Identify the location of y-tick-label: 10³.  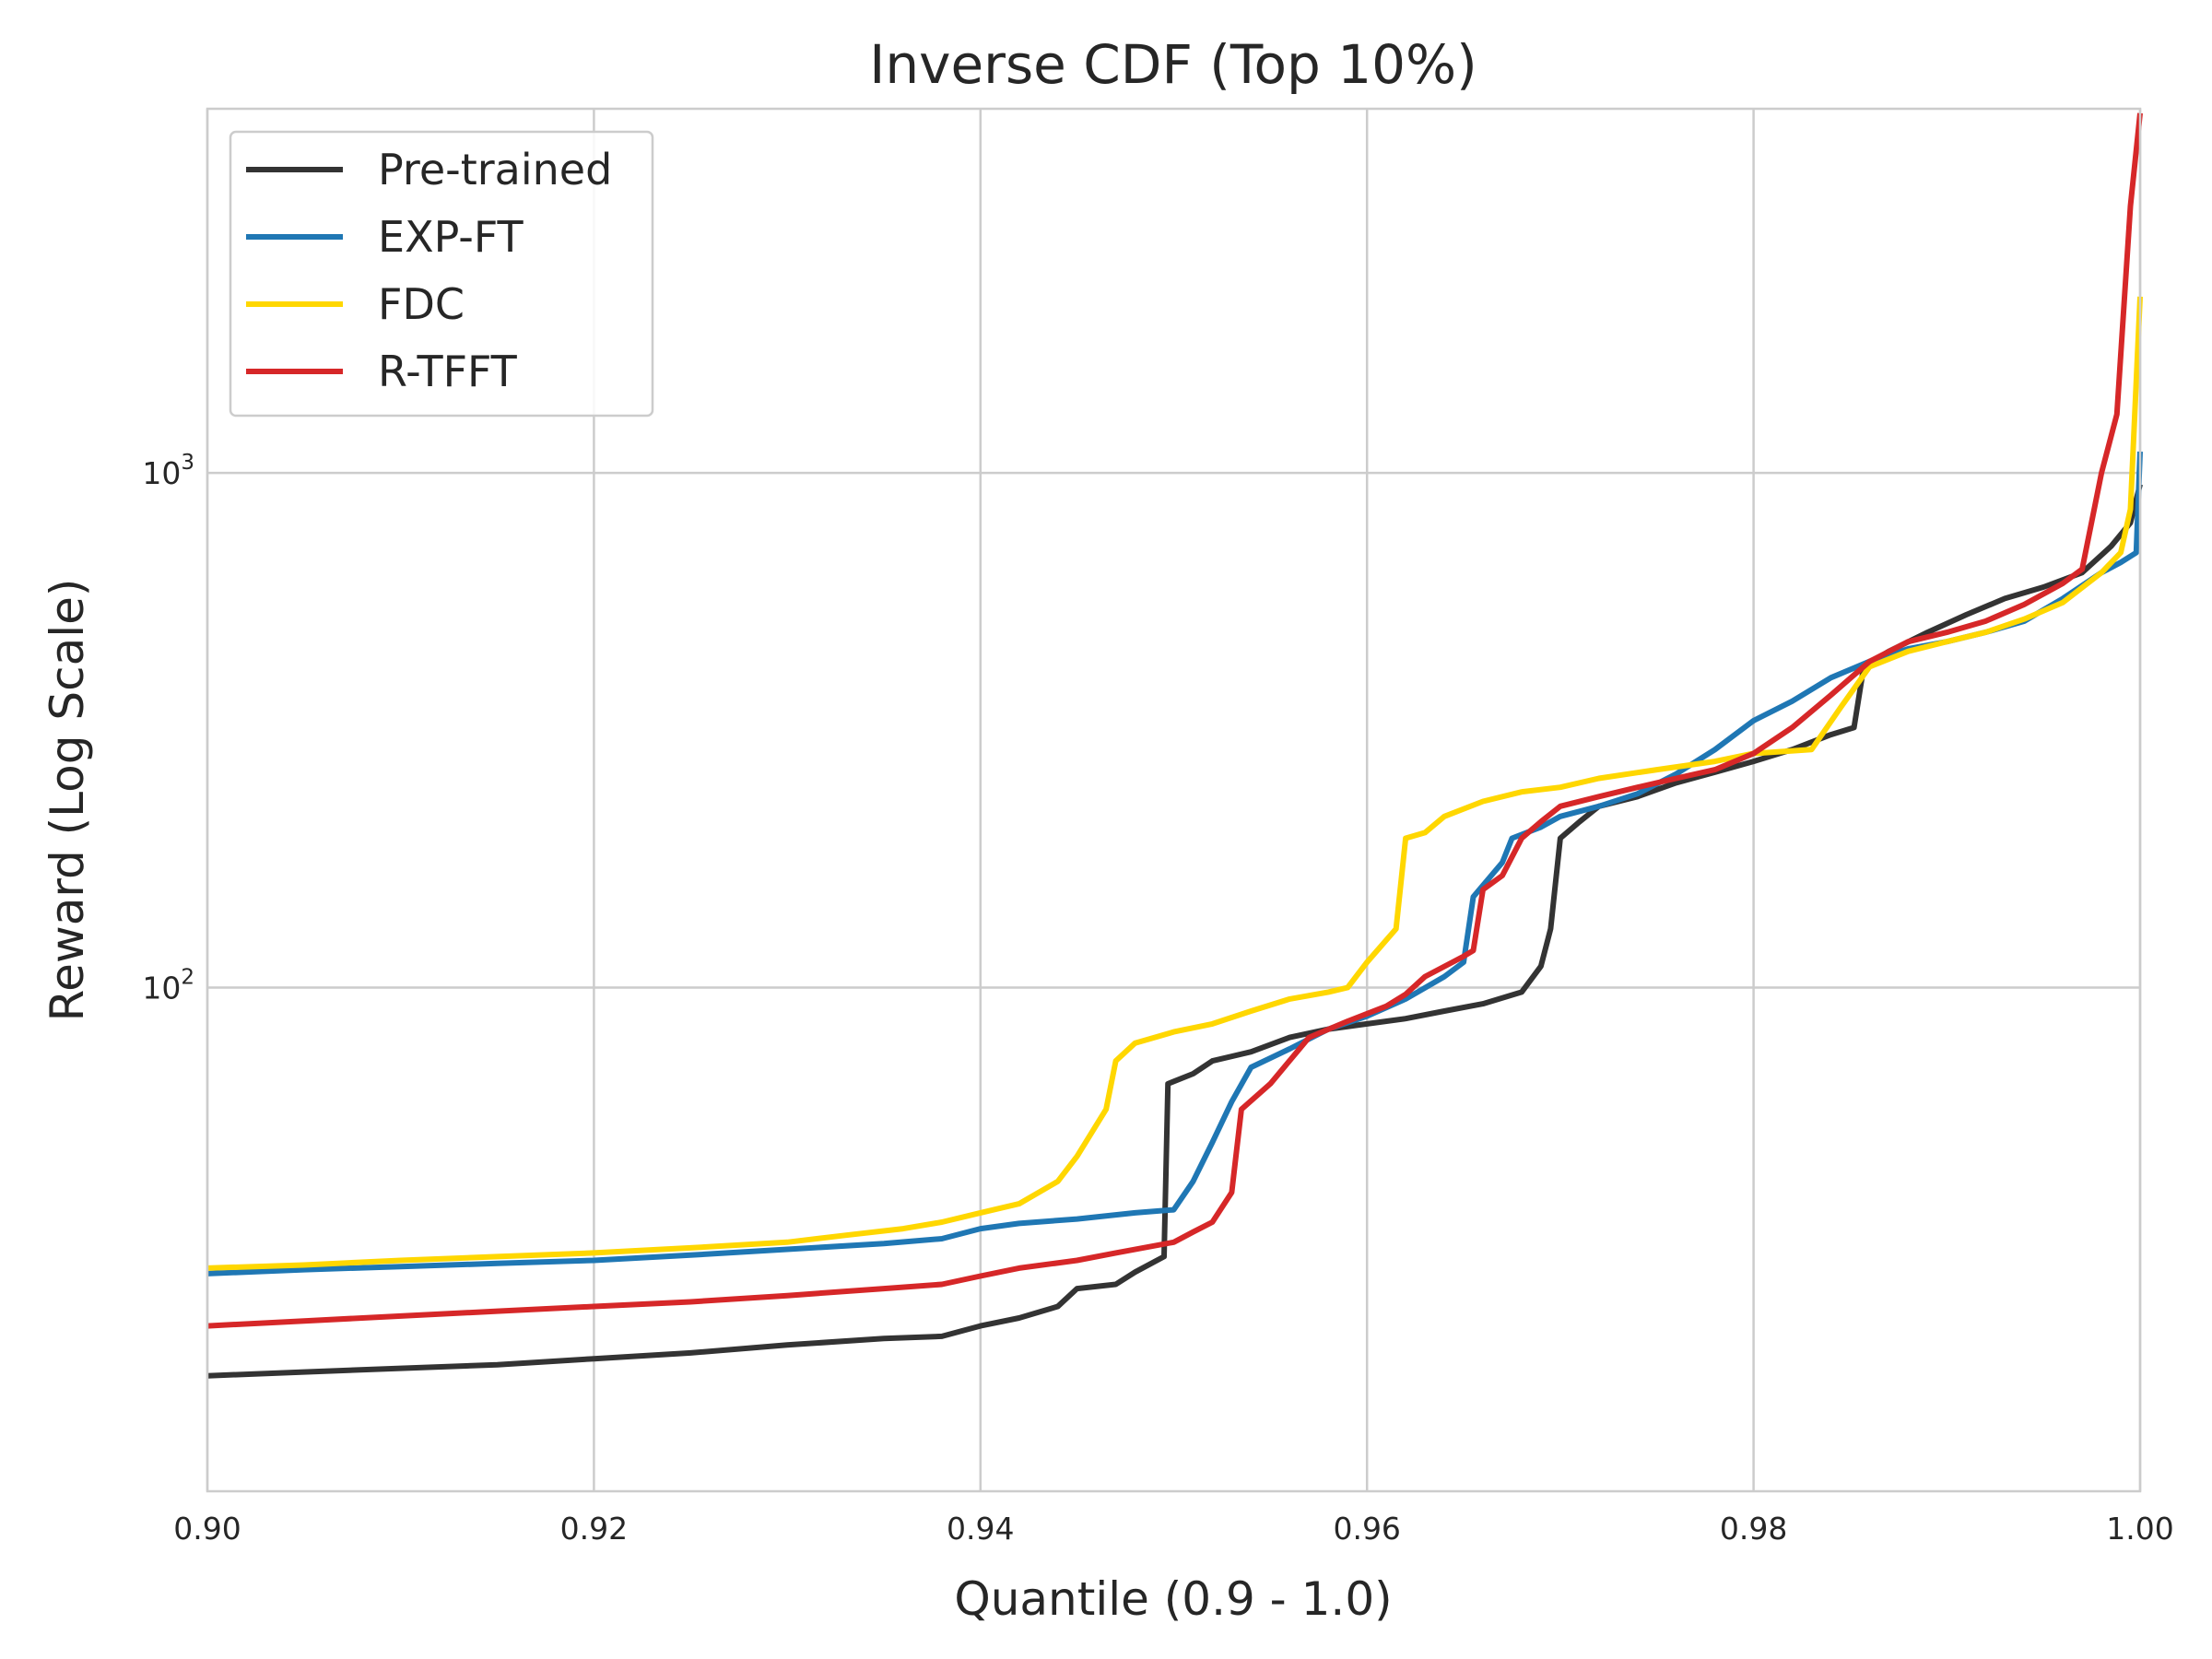
(168, 471).